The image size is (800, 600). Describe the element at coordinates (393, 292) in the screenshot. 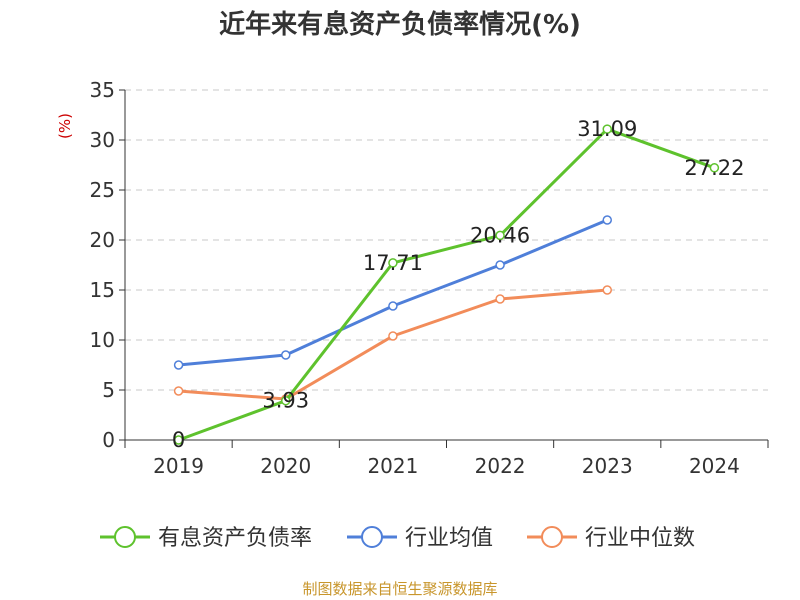

I see `series-line` at that location.